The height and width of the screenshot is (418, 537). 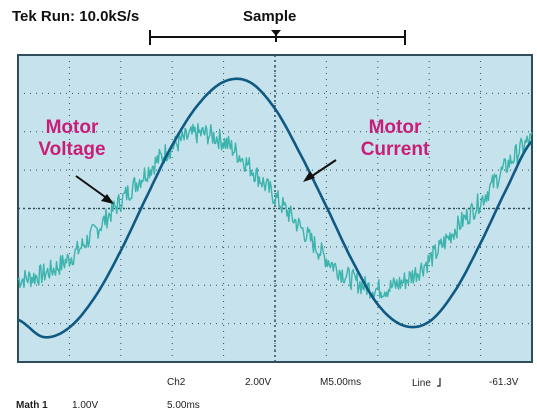 I want to click on annotation-arrows, so click(x=206, y=181).